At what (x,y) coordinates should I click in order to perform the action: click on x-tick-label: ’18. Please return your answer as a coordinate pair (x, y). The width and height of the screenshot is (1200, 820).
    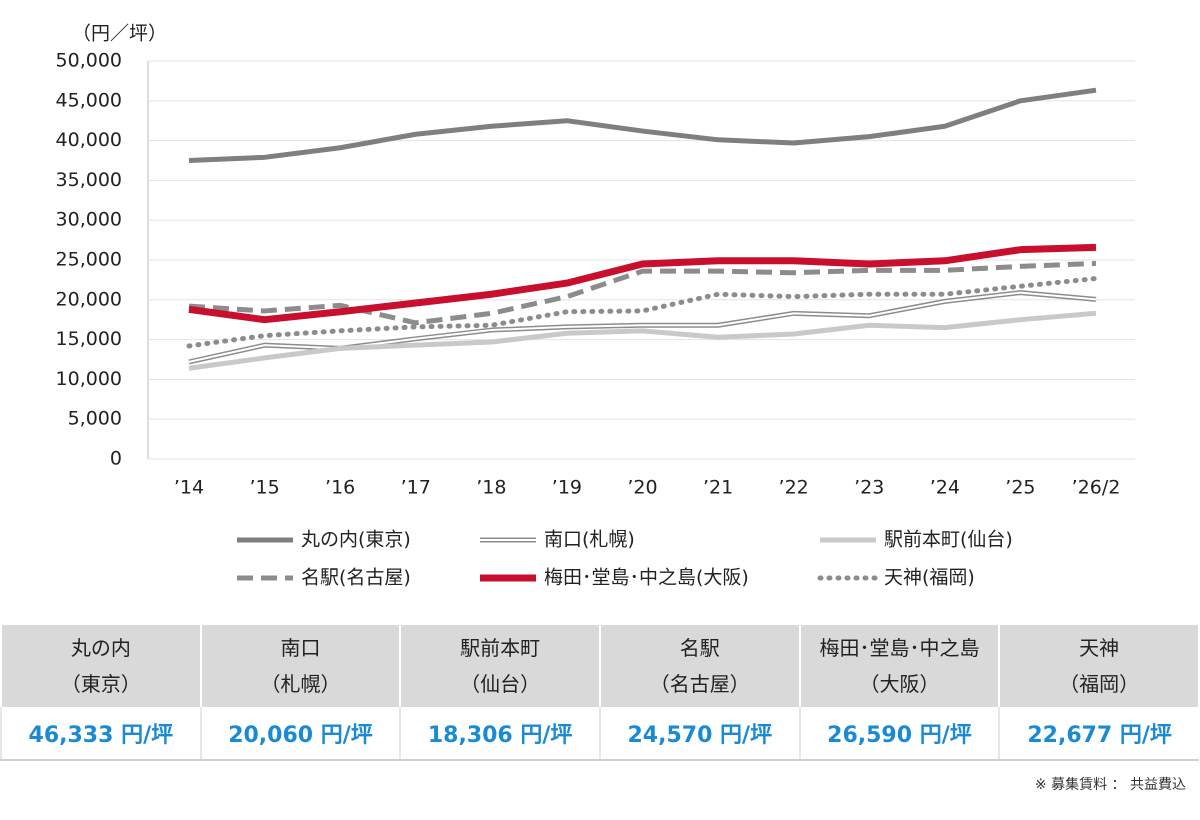
    Looking at the image, I should click on (491, 488).